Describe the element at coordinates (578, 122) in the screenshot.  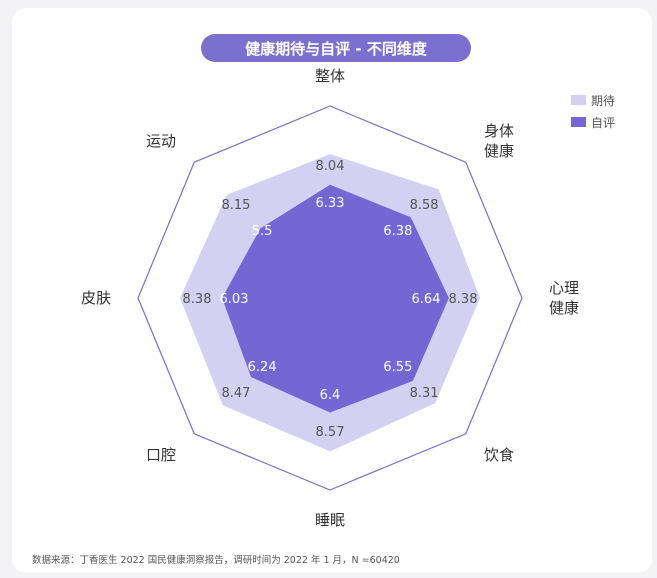
I see `legend-swatch-self` at that location.